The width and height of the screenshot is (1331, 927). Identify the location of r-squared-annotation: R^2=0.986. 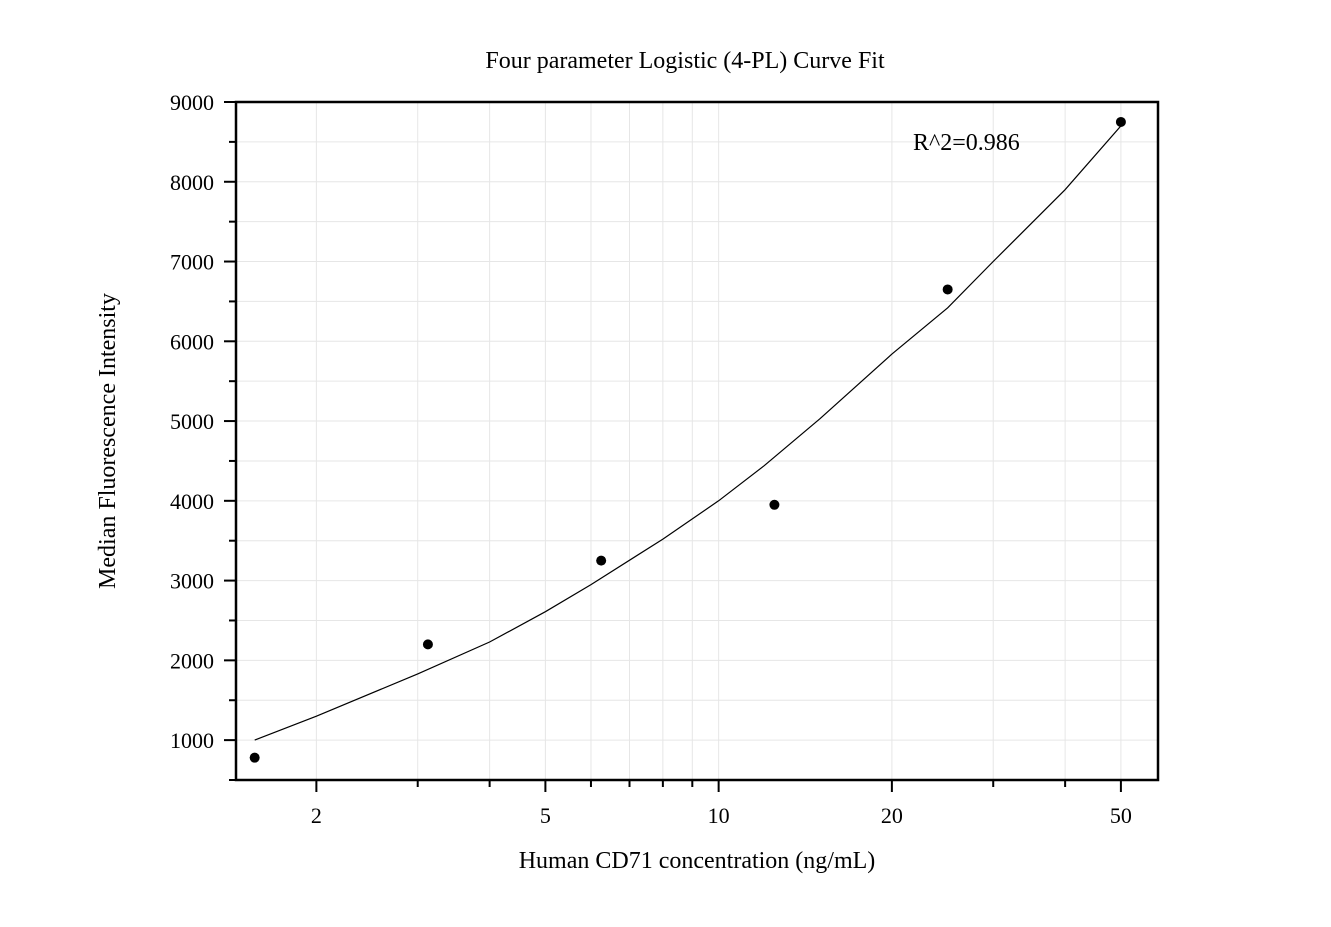
(966, 143).